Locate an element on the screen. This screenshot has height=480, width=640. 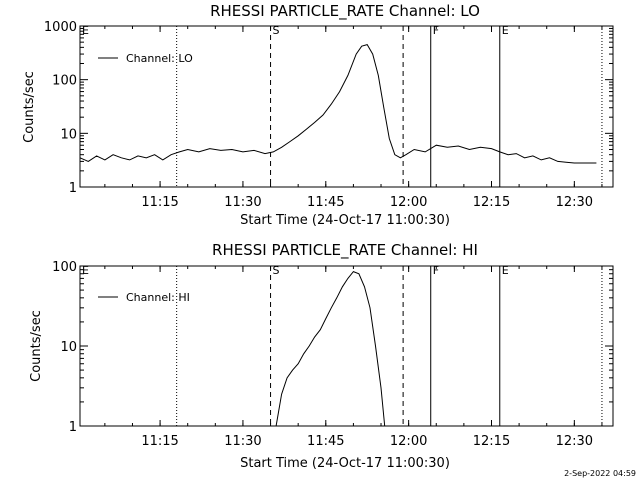
timestamp-stamp: 2-Sep-2022 04:59 is located at coordinates (600, 473).